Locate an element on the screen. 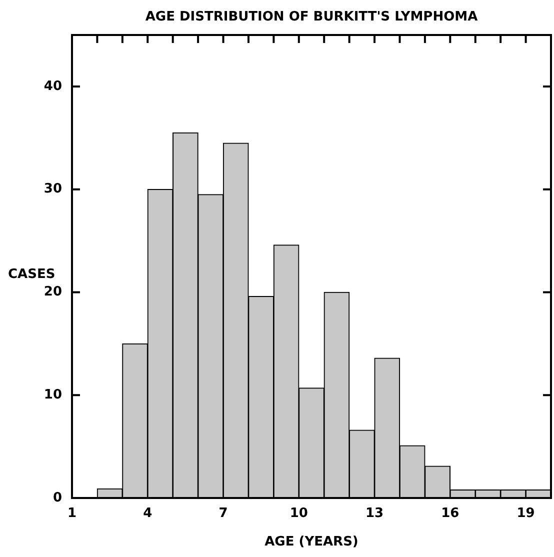 Image resolution: width=554 pixels, height=557 pixels. x-tick-label: 13 is located at coordinates (374, 514).